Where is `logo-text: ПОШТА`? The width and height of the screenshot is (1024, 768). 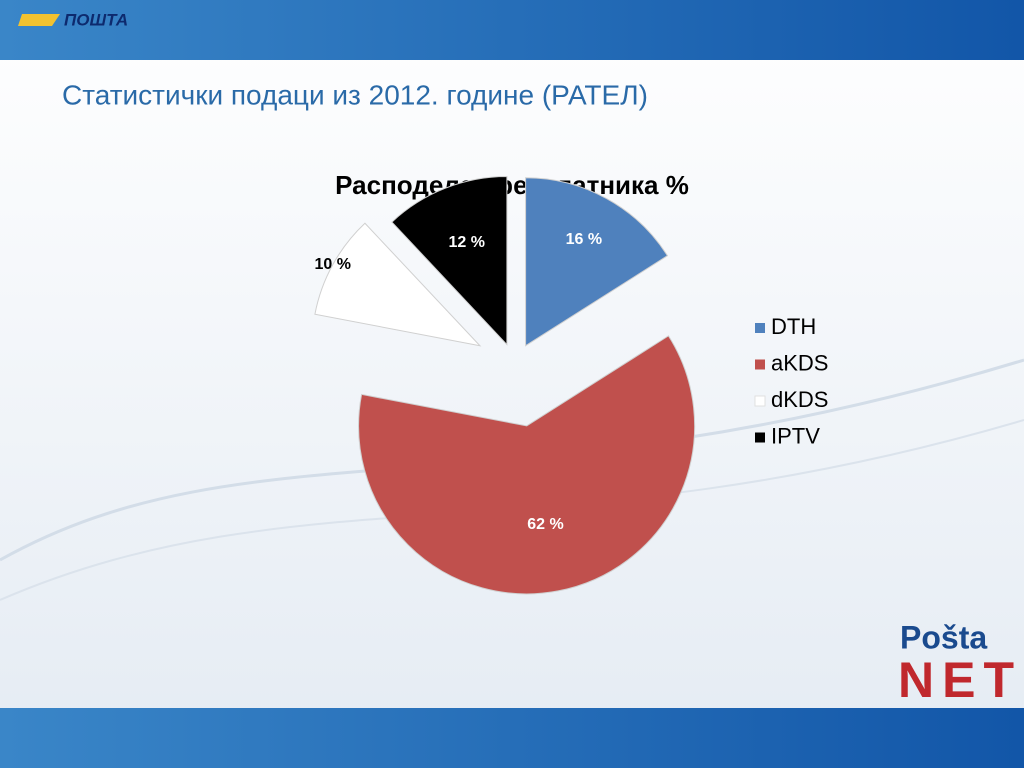 logo-text: ПОШТА is located at coordinates (96, 19).